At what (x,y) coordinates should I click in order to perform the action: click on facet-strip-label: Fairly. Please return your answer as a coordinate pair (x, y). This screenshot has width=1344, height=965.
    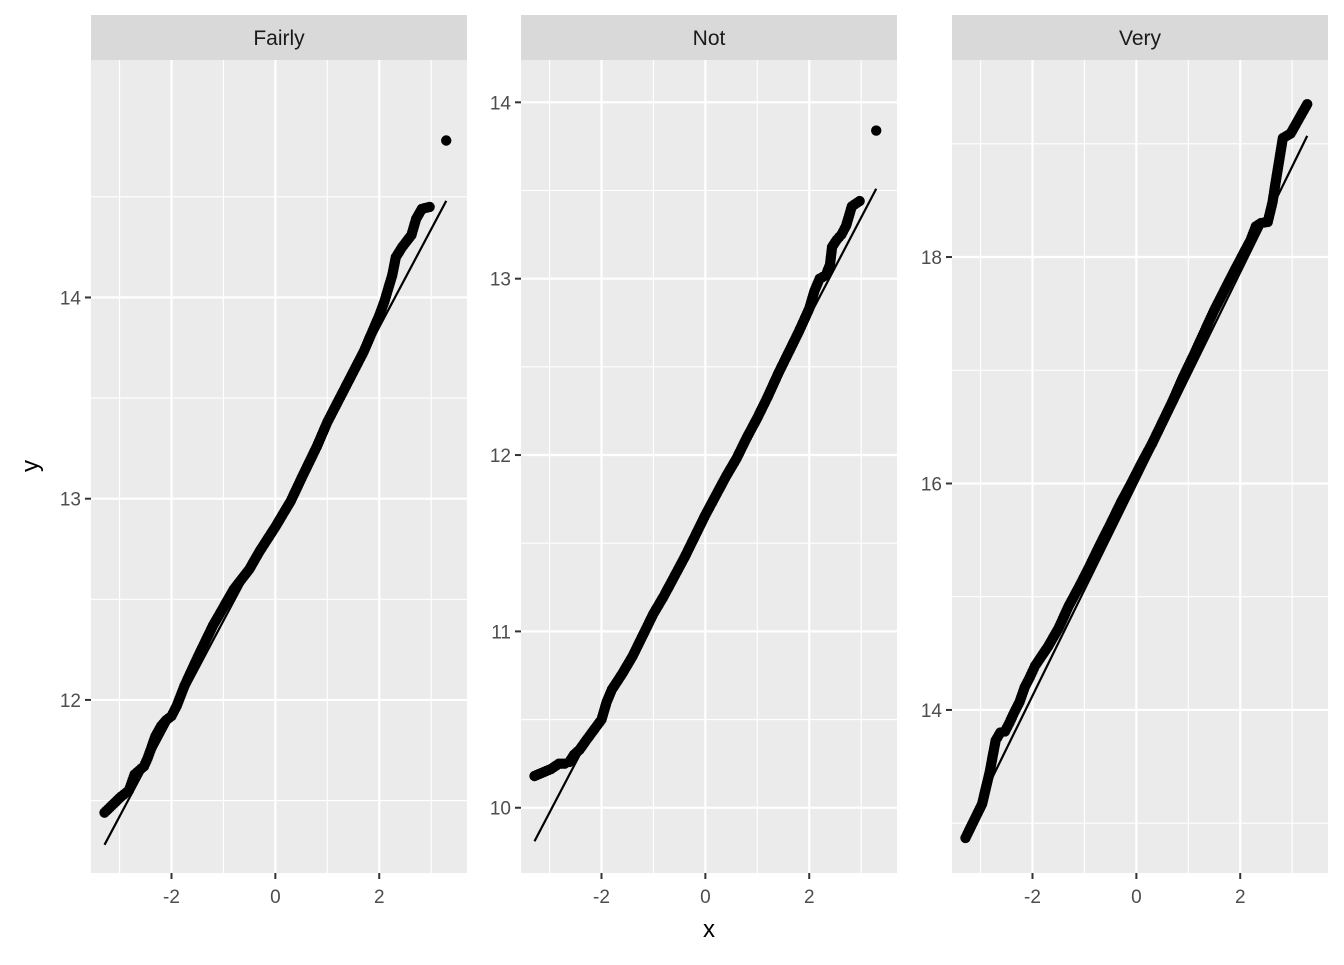
    Looking at the image, I should click on (279, 38).